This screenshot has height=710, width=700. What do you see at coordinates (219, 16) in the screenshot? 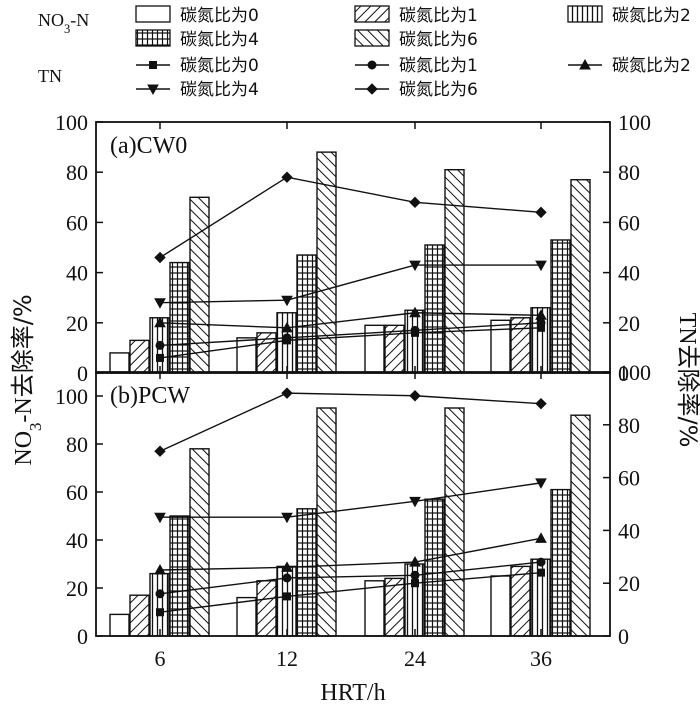
I see `legend-bar-label-0: 碳氮比为0` at bounding box center [219, 16].